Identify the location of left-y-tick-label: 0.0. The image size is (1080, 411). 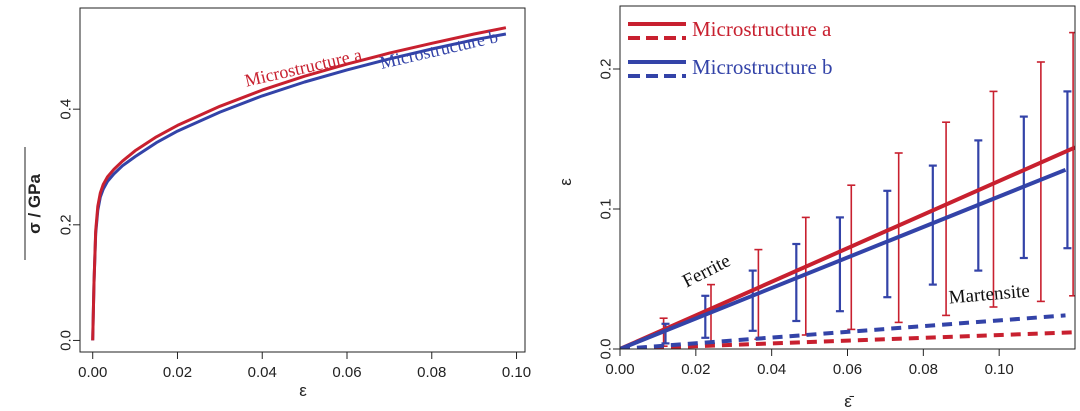
(66, 340).